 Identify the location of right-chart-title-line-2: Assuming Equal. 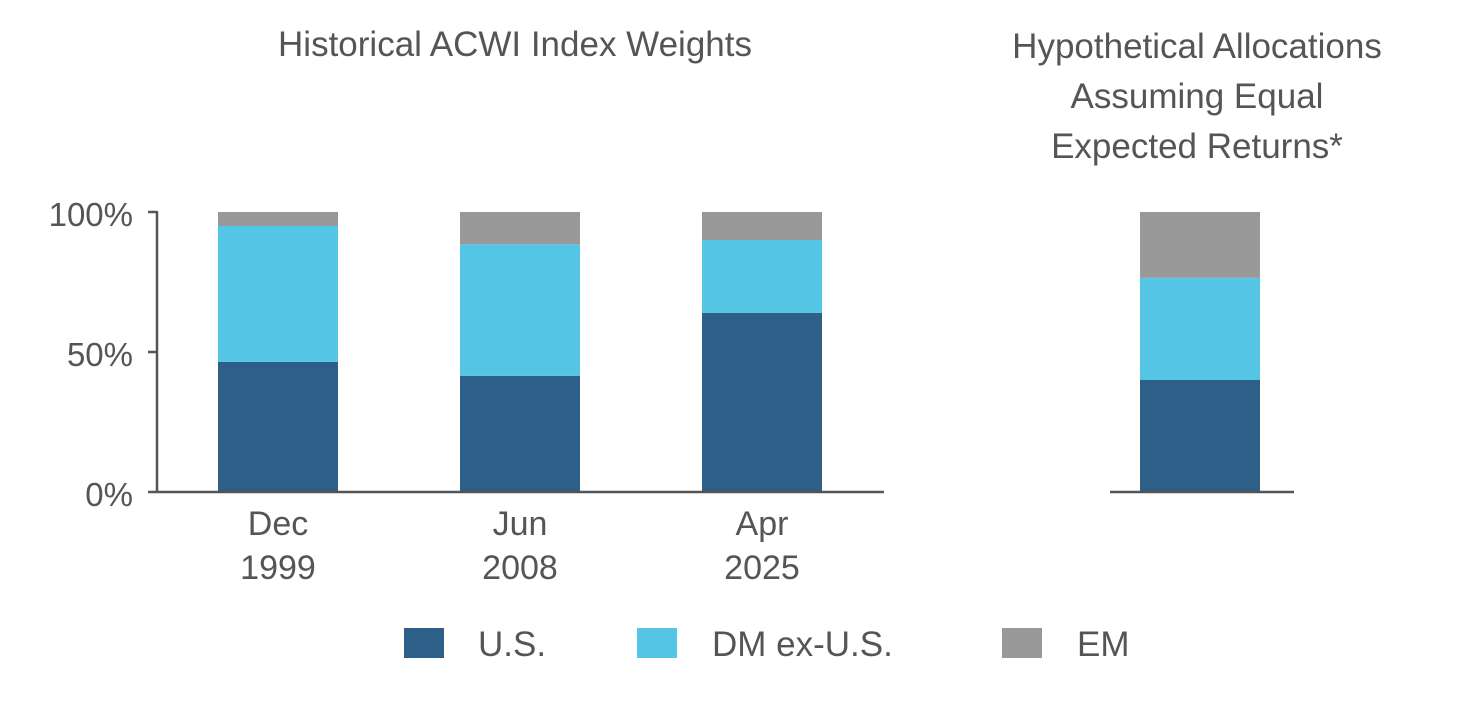
(1197, 96).